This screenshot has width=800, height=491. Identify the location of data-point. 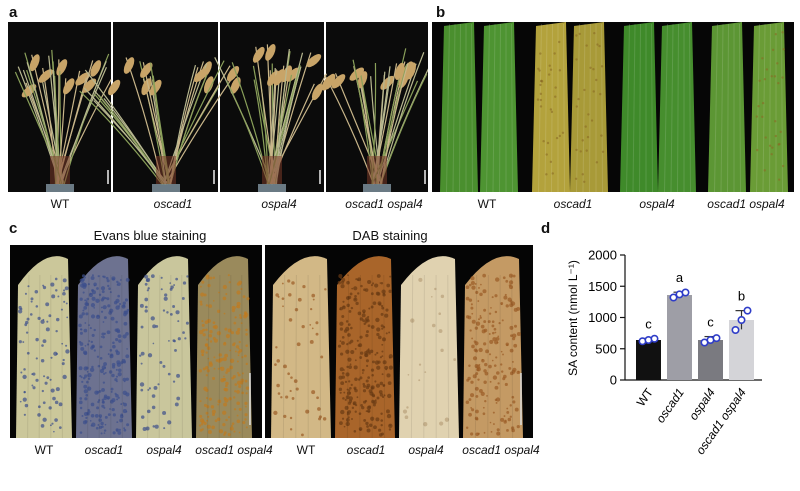
(654, 338).